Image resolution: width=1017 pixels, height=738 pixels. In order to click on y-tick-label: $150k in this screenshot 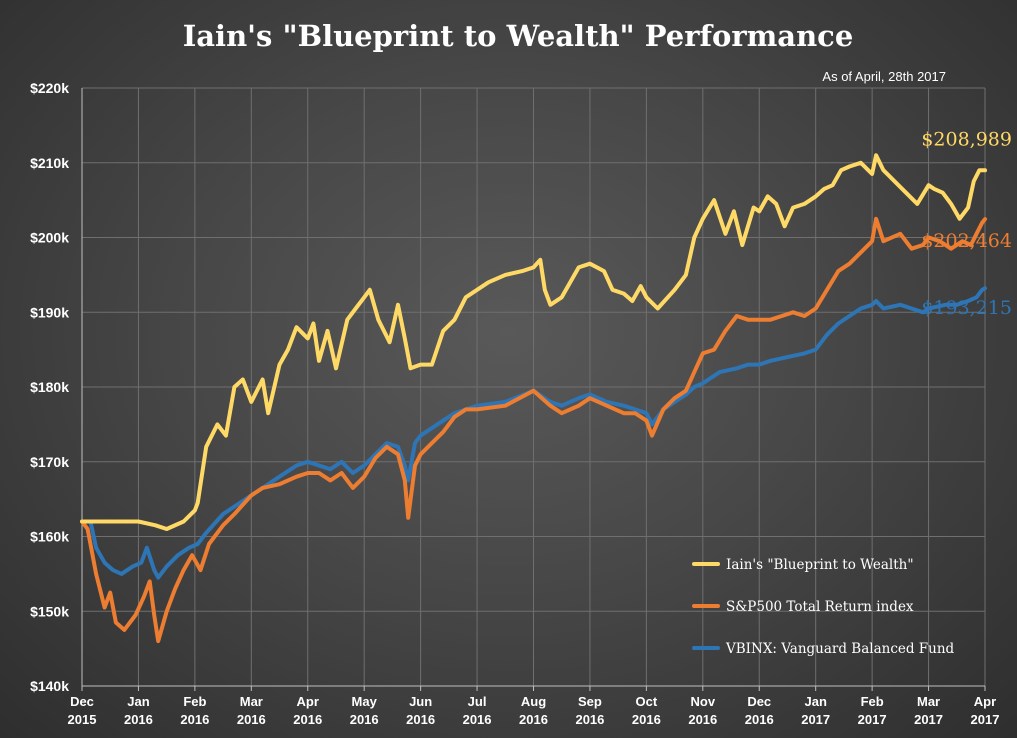, I will do `click(49, 611)`.